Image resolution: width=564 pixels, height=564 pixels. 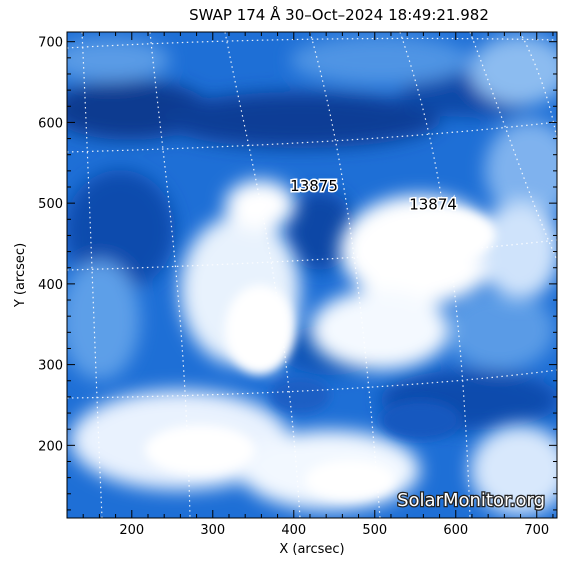 I want to click on x-tick-label: 600, so click(x=455, y=530).